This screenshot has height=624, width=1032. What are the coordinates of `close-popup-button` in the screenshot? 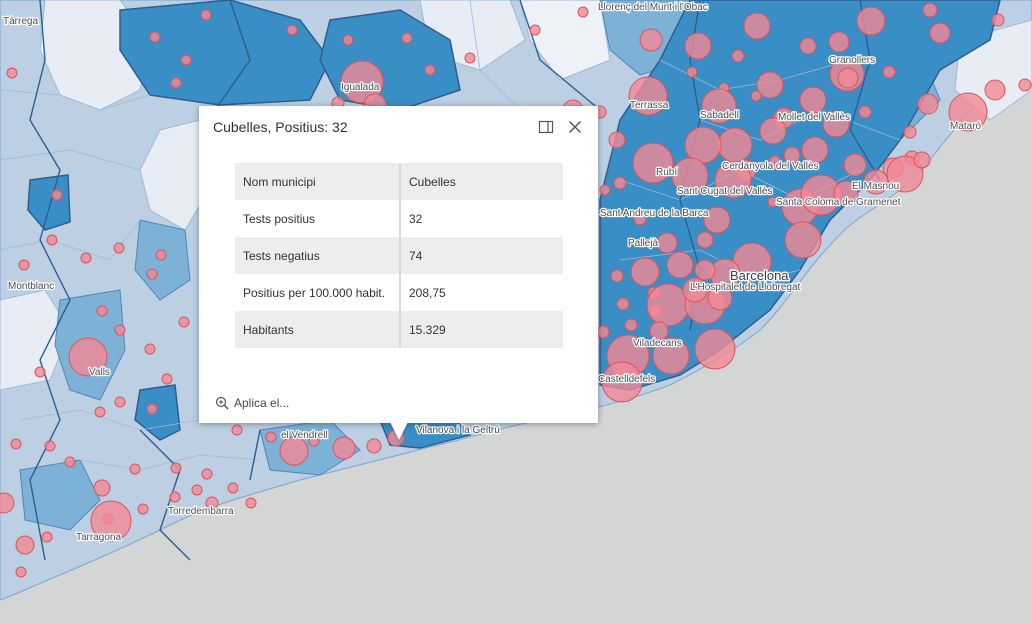 It's located at (575, 127).